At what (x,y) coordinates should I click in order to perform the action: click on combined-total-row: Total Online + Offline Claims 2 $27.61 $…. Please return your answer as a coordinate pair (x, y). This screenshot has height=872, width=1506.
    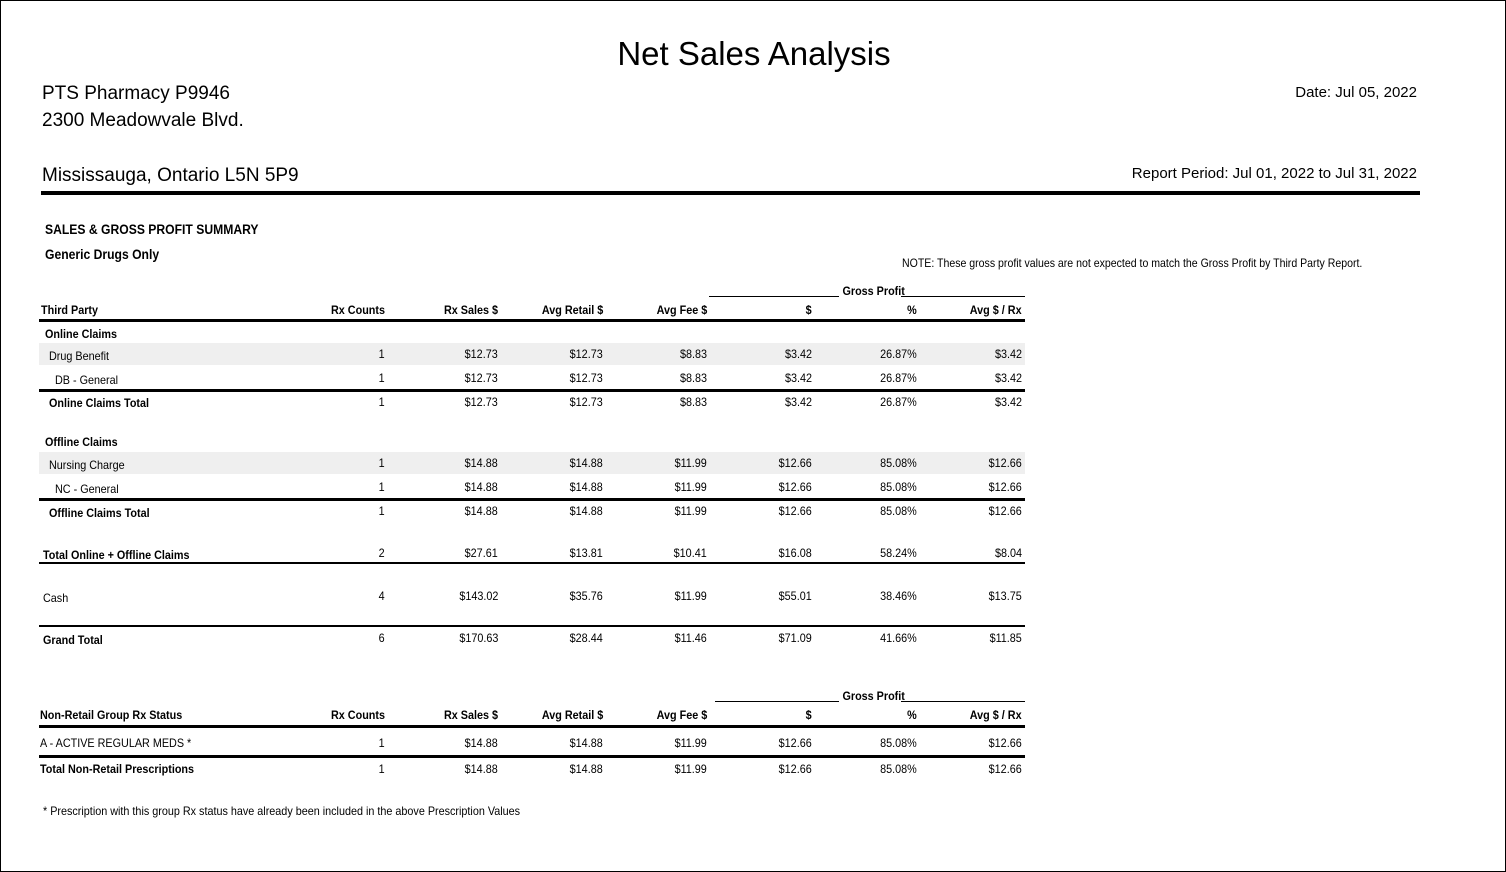
    Looking at the image, I should click on (532, 554).